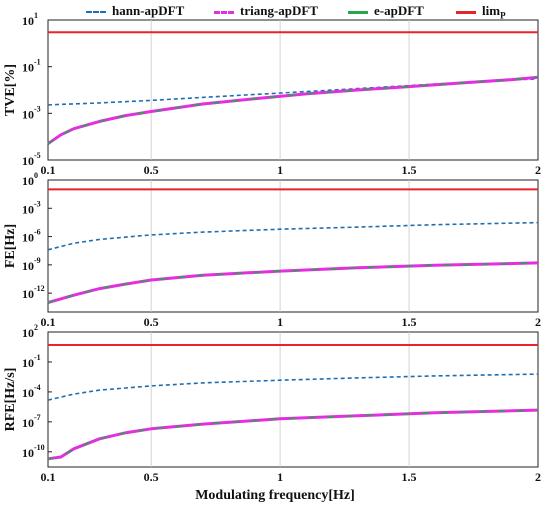 The width and height of the screenshot is (550, 511). I want to click on series-line-1-e-apDFT, so click(293, 283).